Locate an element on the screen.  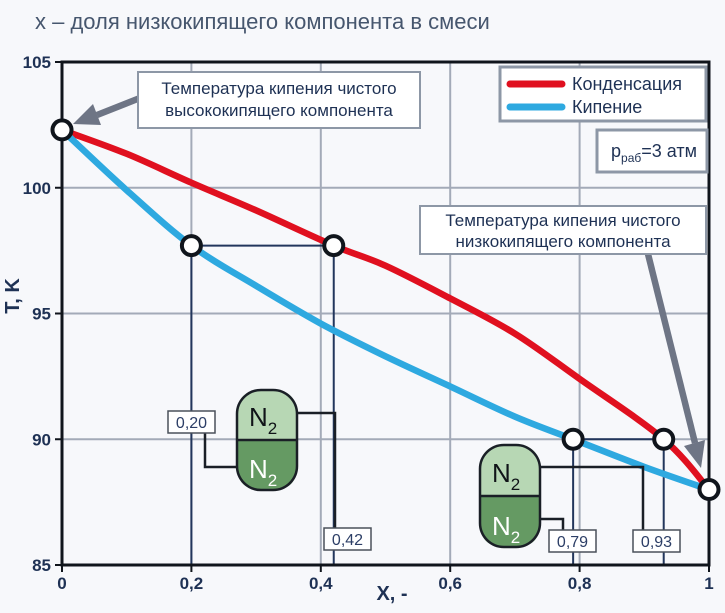
pressure-box: pраб=3 атм is located at coordinates (652, 151).